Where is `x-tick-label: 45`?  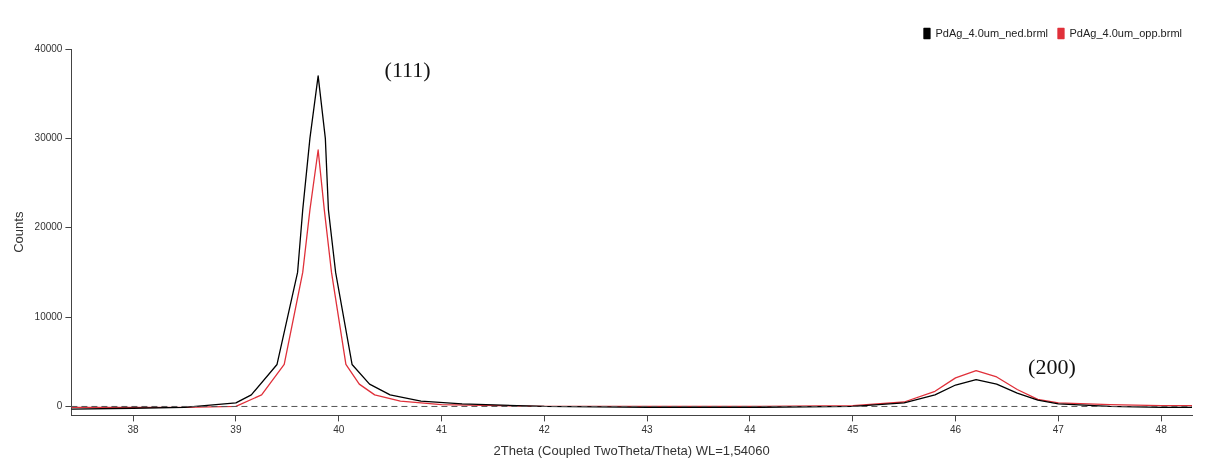
x-tick-label: 45 is located at coordinates (853, 430).